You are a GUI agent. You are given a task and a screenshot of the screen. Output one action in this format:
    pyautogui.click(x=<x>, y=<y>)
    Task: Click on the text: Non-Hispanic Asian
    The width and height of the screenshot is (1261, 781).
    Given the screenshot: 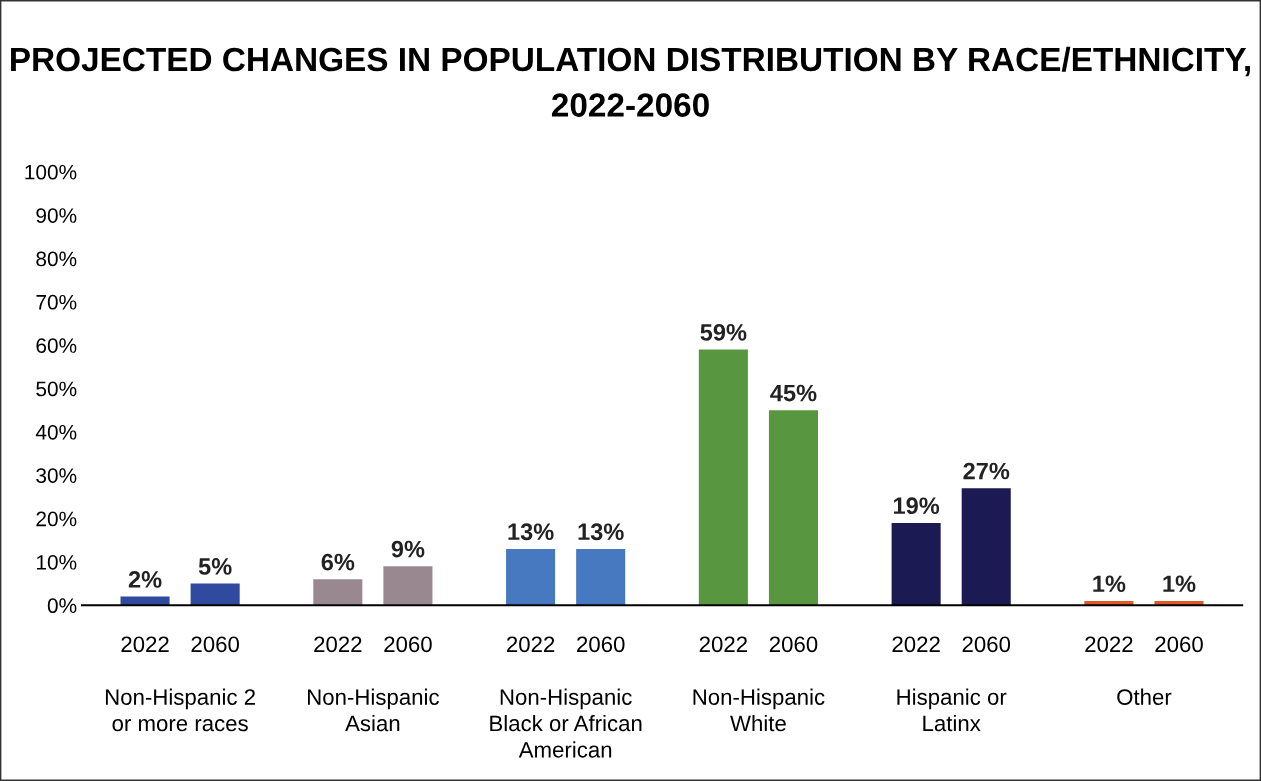 What is the action you would take?
    pyautogui.click(x=373, y=710)
    